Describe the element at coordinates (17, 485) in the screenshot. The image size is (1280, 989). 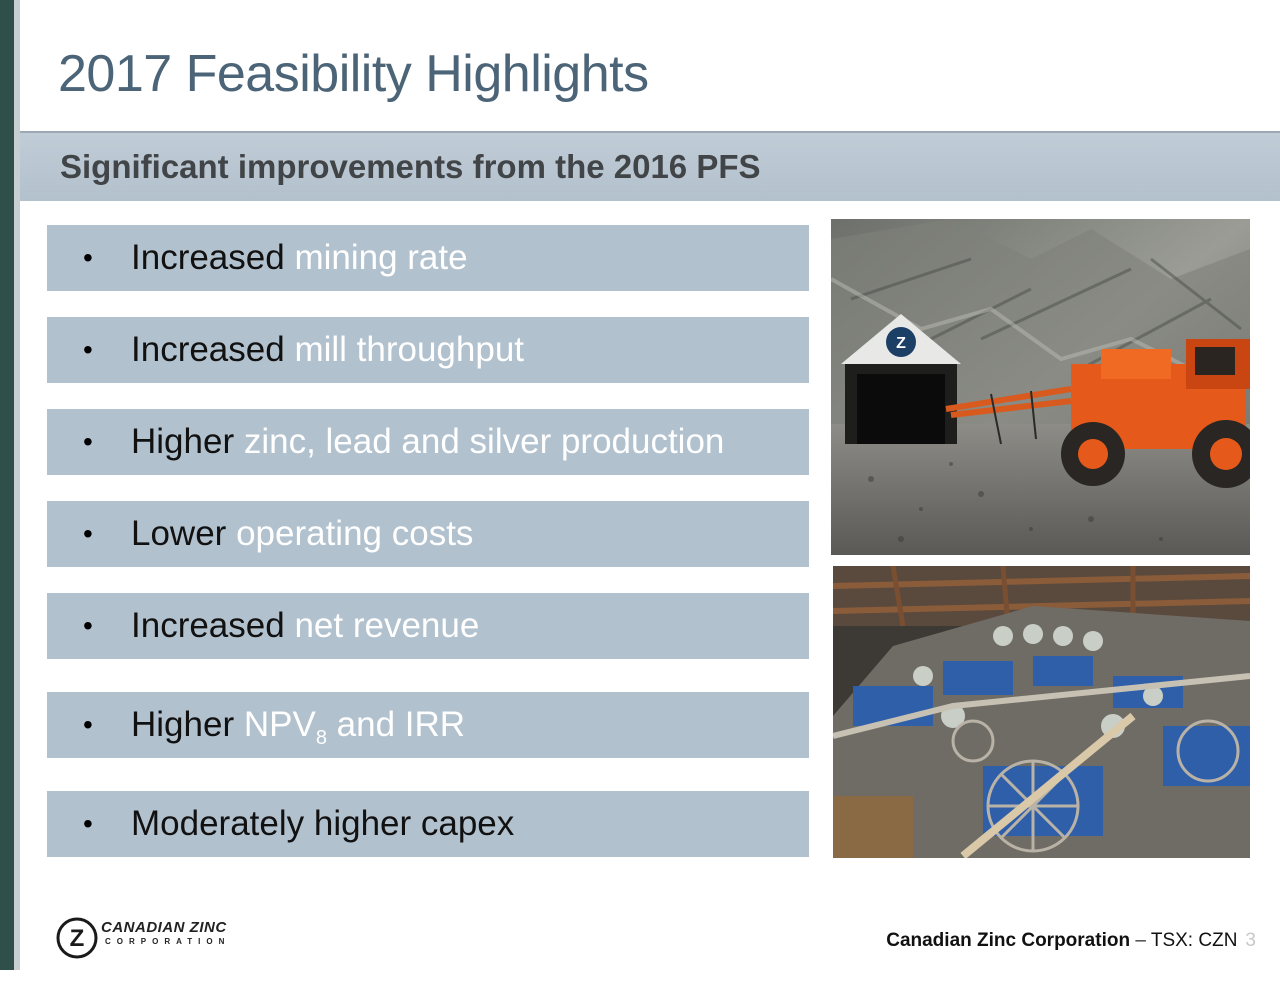
I see `left-accent-bar-light` at that location.